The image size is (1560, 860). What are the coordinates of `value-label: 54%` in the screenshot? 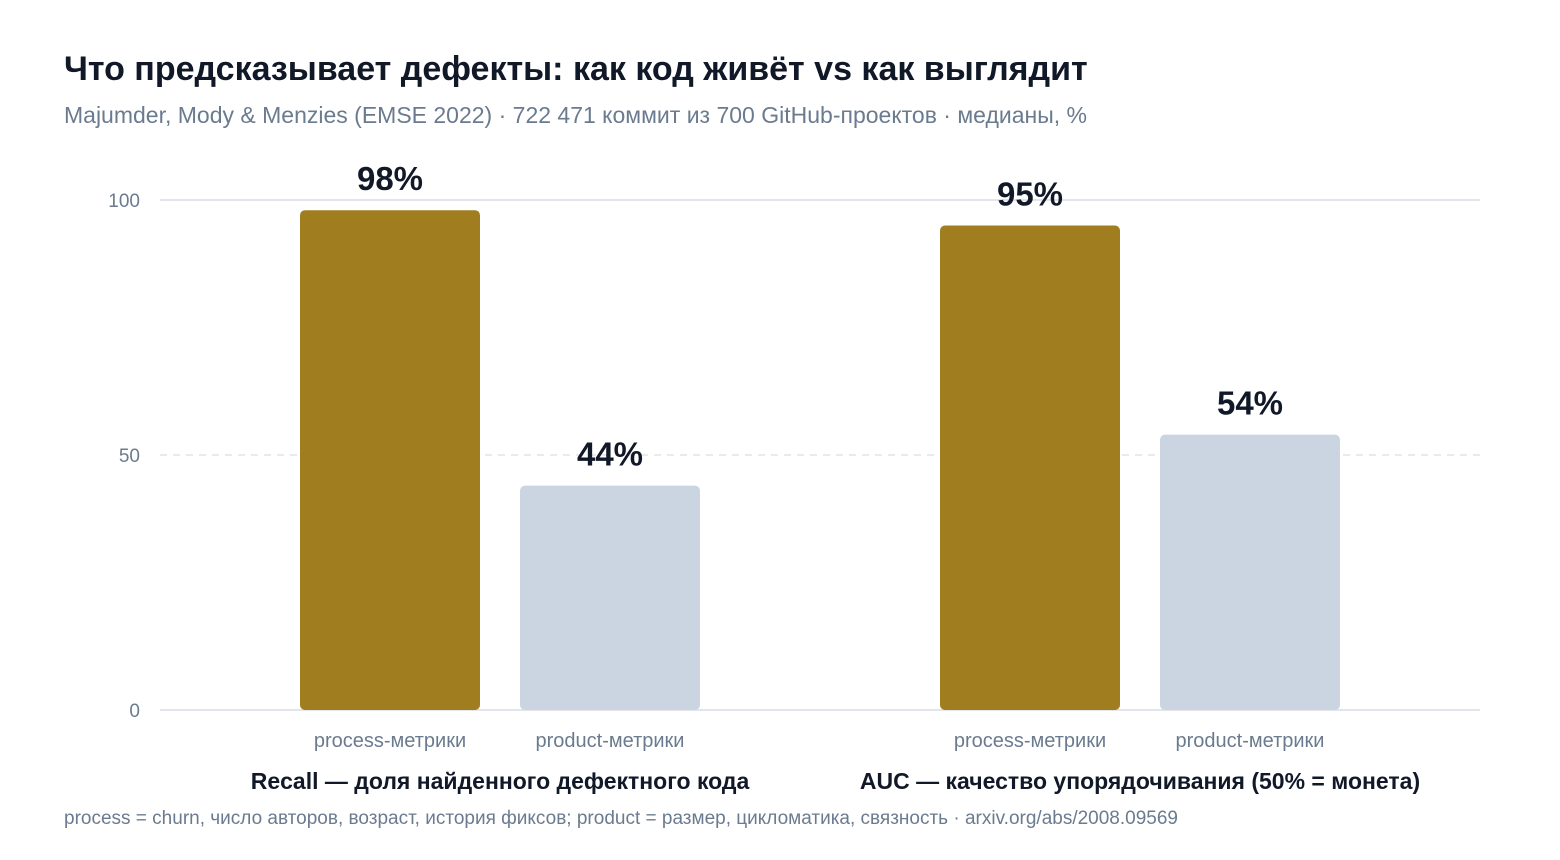 It's located at (1250, 403).